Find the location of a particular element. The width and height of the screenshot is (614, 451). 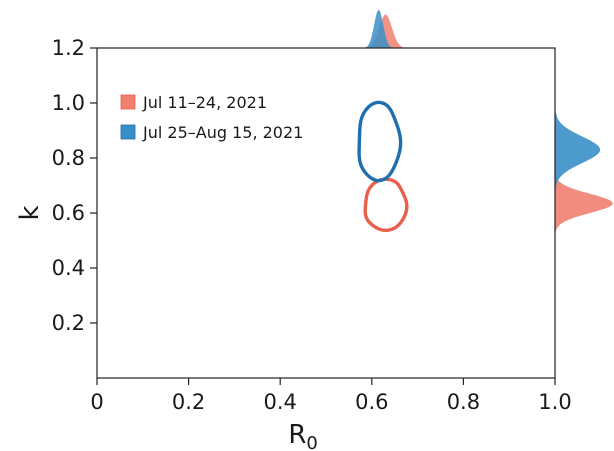

y-tick-label: 0.4 is located at coordinates (68, 268).